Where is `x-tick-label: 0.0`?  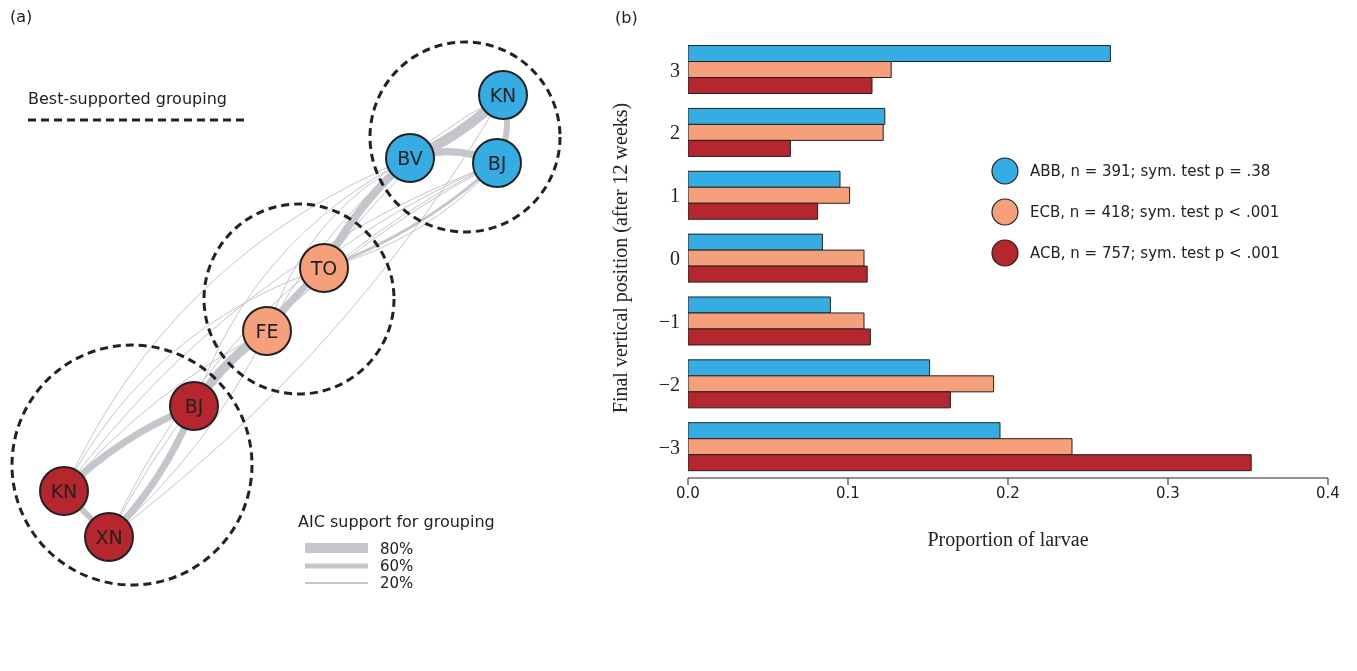 x-tick-label: 0.0 is located at coordinates (688, 492).